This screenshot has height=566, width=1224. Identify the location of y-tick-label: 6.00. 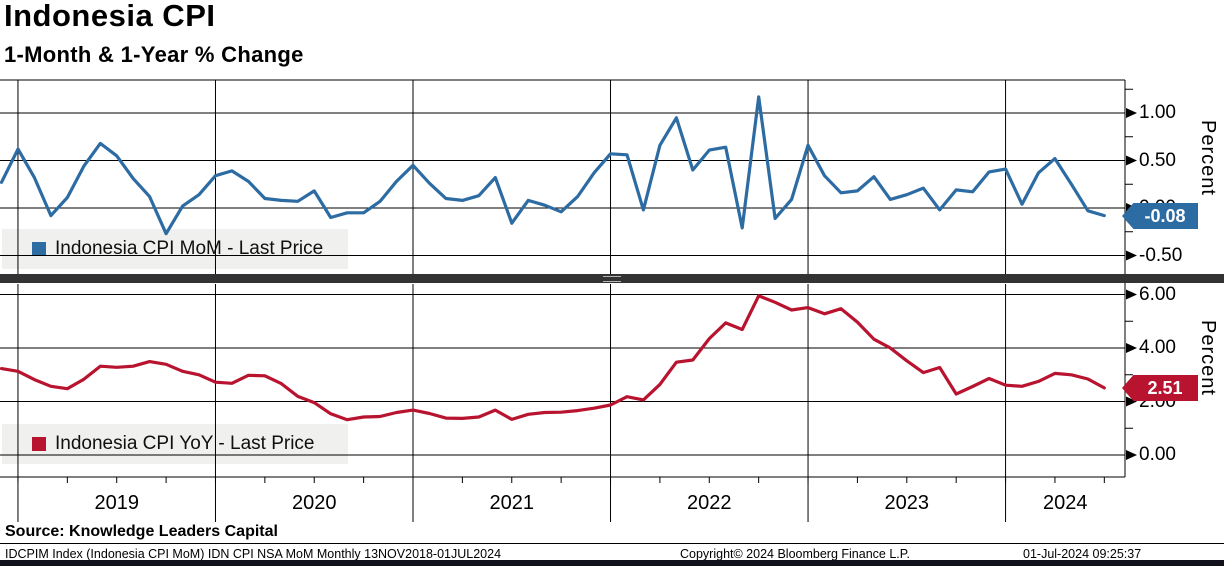
(1157, 294).